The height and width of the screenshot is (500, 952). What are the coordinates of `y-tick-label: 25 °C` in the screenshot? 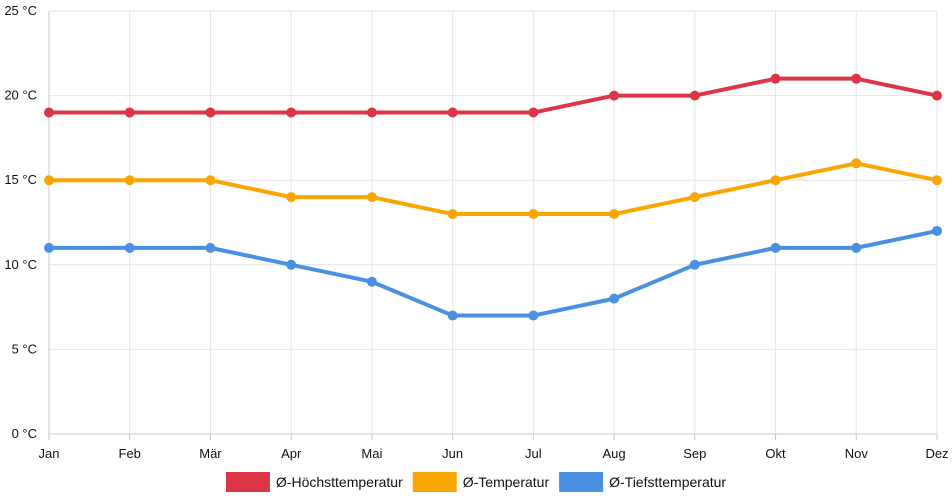 It's located at (20, 10).